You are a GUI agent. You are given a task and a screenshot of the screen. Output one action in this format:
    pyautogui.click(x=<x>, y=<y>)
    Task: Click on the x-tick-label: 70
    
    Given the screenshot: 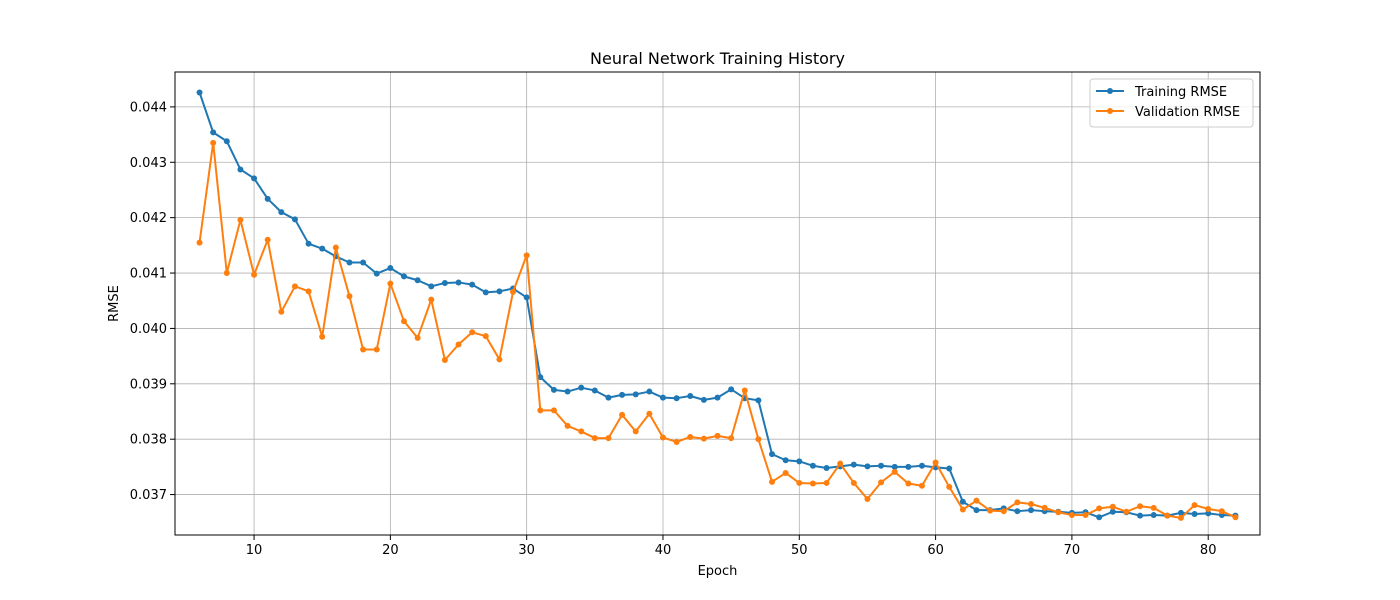 What is the action you would take?
    pyautogui.click(x=1072, y=550)
    